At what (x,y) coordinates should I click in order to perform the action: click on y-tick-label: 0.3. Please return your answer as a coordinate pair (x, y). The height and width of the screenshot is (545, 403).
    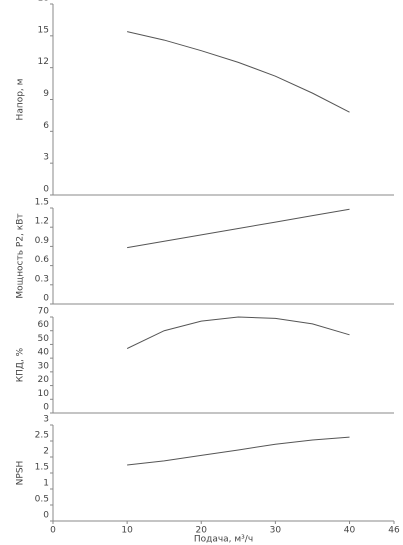
    Looking at the image, I should click on (42, 279).